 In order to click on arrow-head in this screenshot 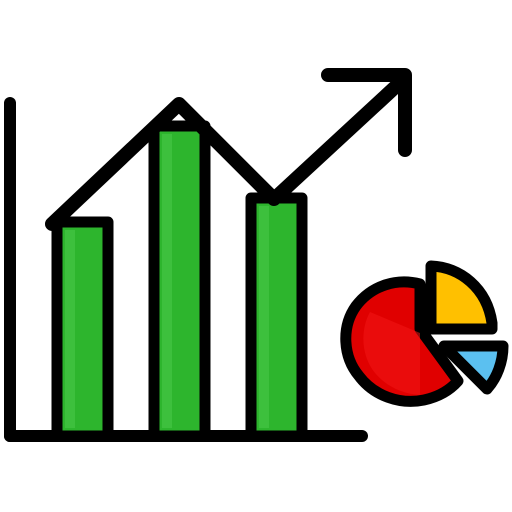, I will do `click(366, 112)`.